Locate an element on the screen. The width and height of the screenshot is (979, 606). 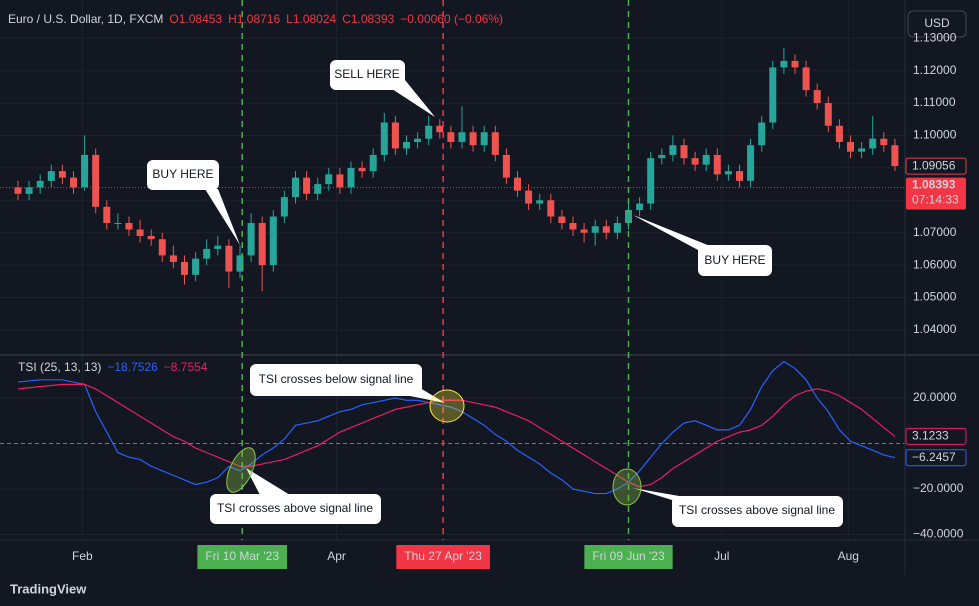
x-tick-label: Jul is located at coordinates (721, 556).